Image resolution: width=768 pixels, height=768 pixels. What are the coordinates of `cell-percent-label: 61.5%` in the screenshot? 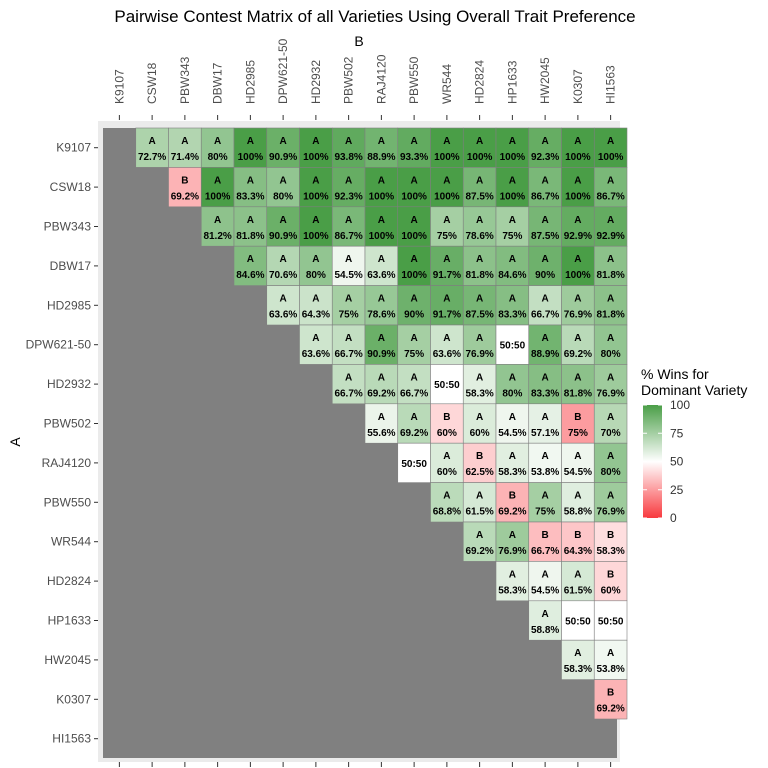 It's located at (479, 512).